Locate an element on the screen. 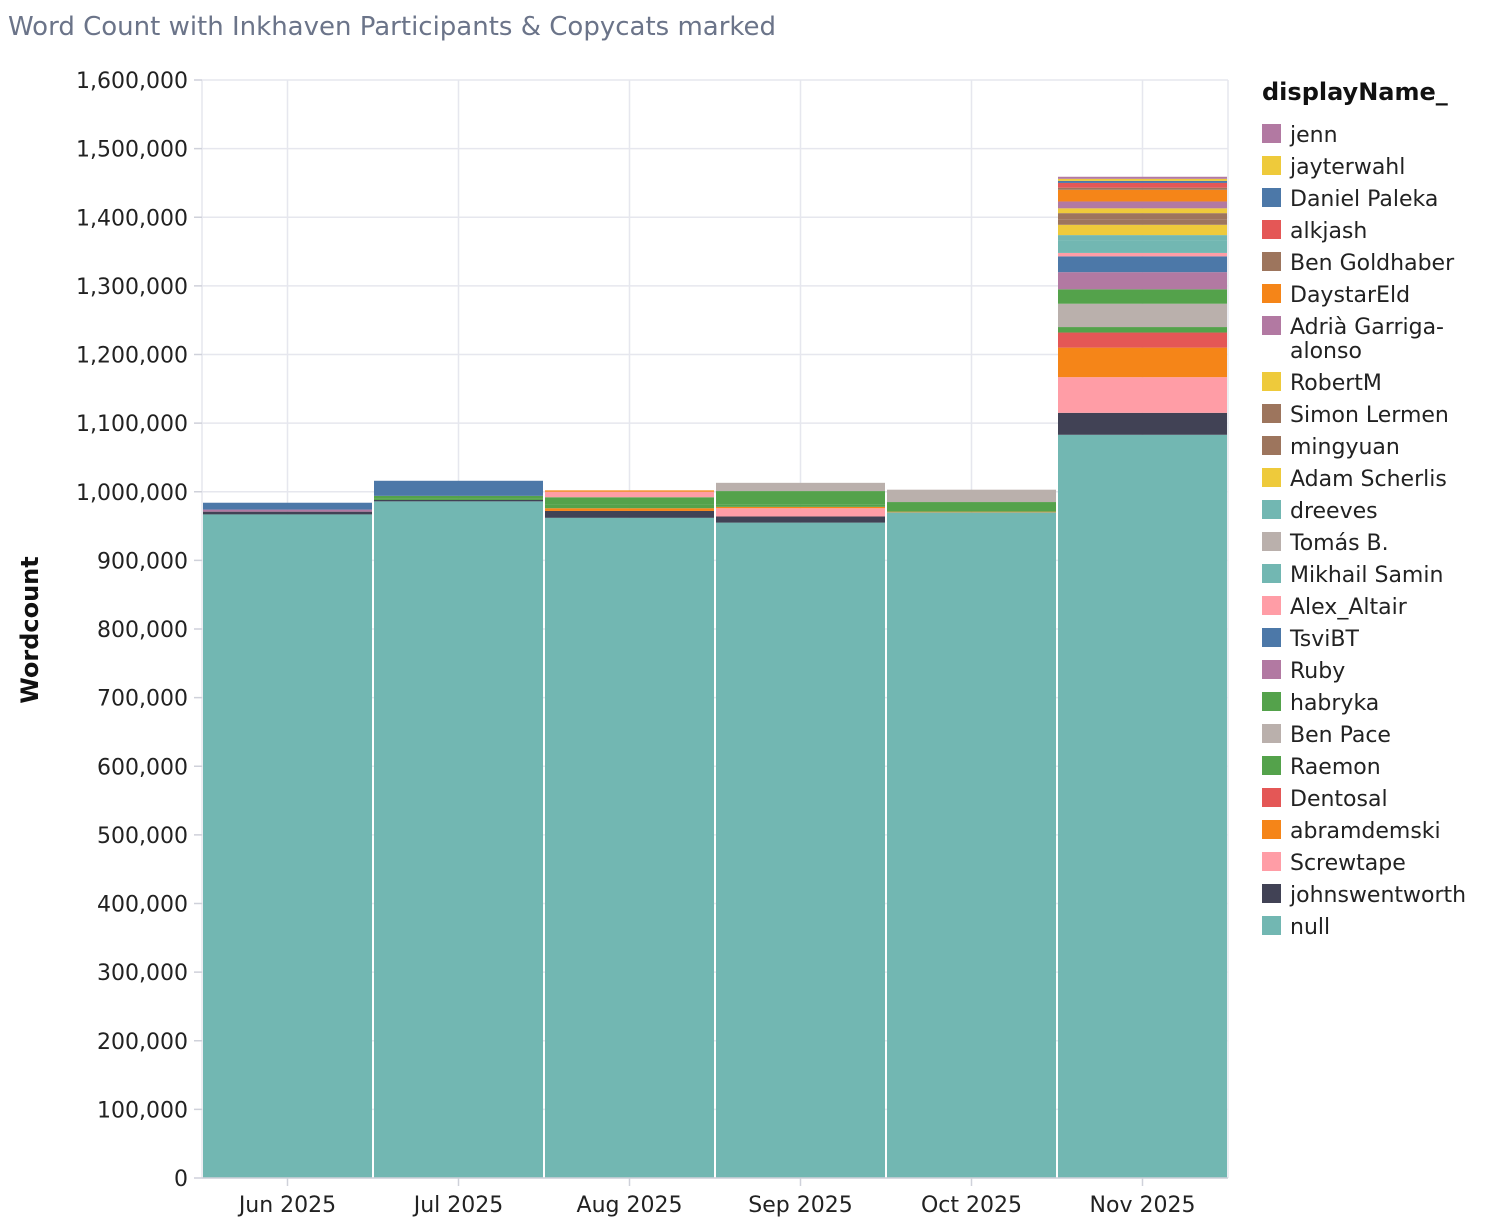 The width and height of the screenshot is (1508, 1228). x-tick-label: Jun 2025 is located at coordinates (286, 1205).